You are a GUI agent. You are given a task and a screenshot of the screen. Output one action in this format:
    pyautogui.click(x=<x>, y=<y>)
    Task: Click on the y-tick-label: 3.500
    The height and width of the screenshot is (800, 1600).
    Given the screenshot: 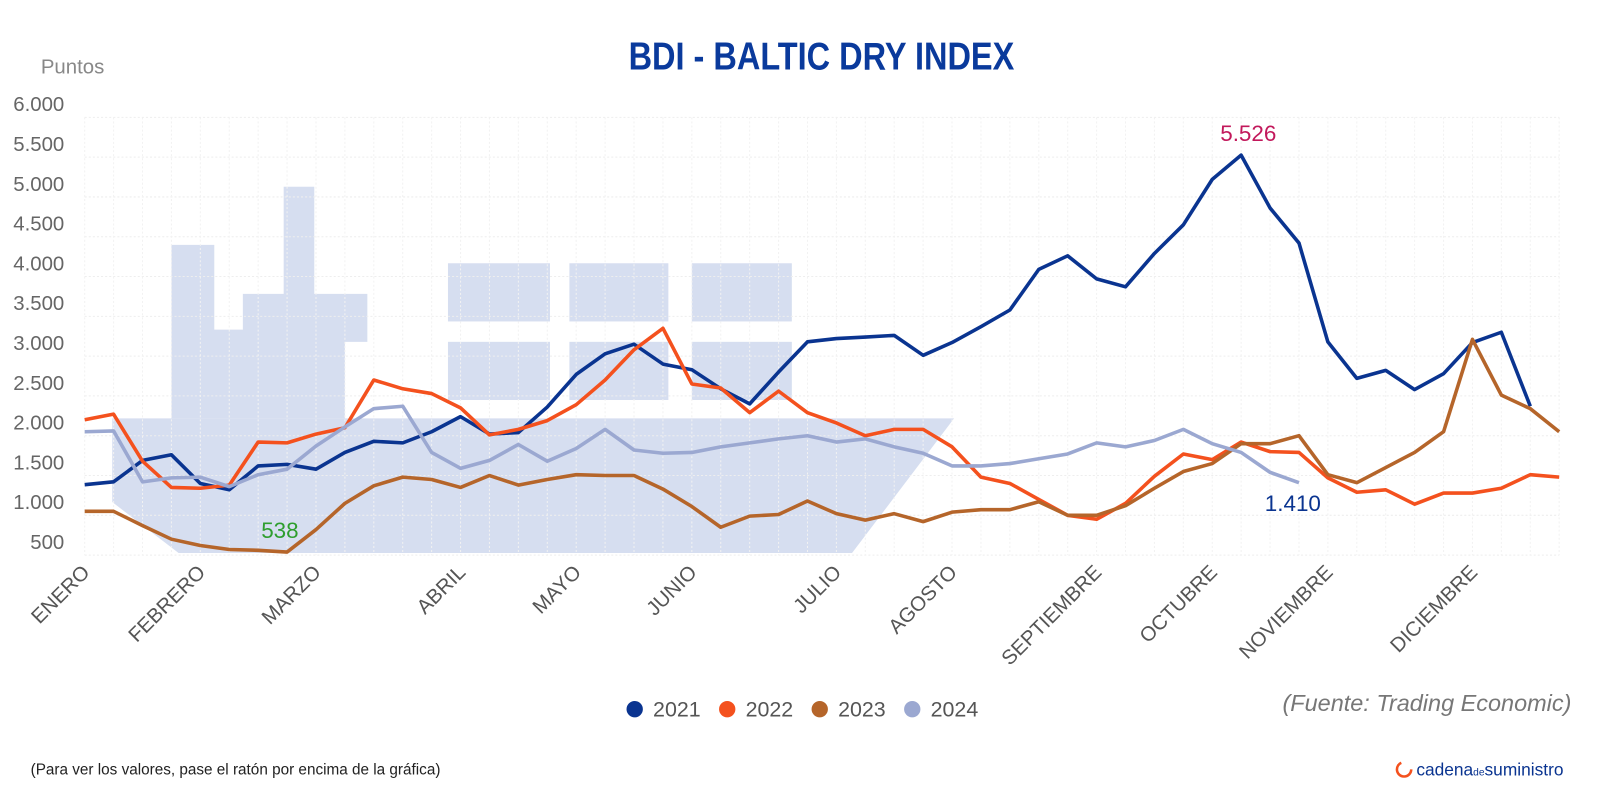 What is the action you would take?
    pyautogui.click(x=38, y=304)
    